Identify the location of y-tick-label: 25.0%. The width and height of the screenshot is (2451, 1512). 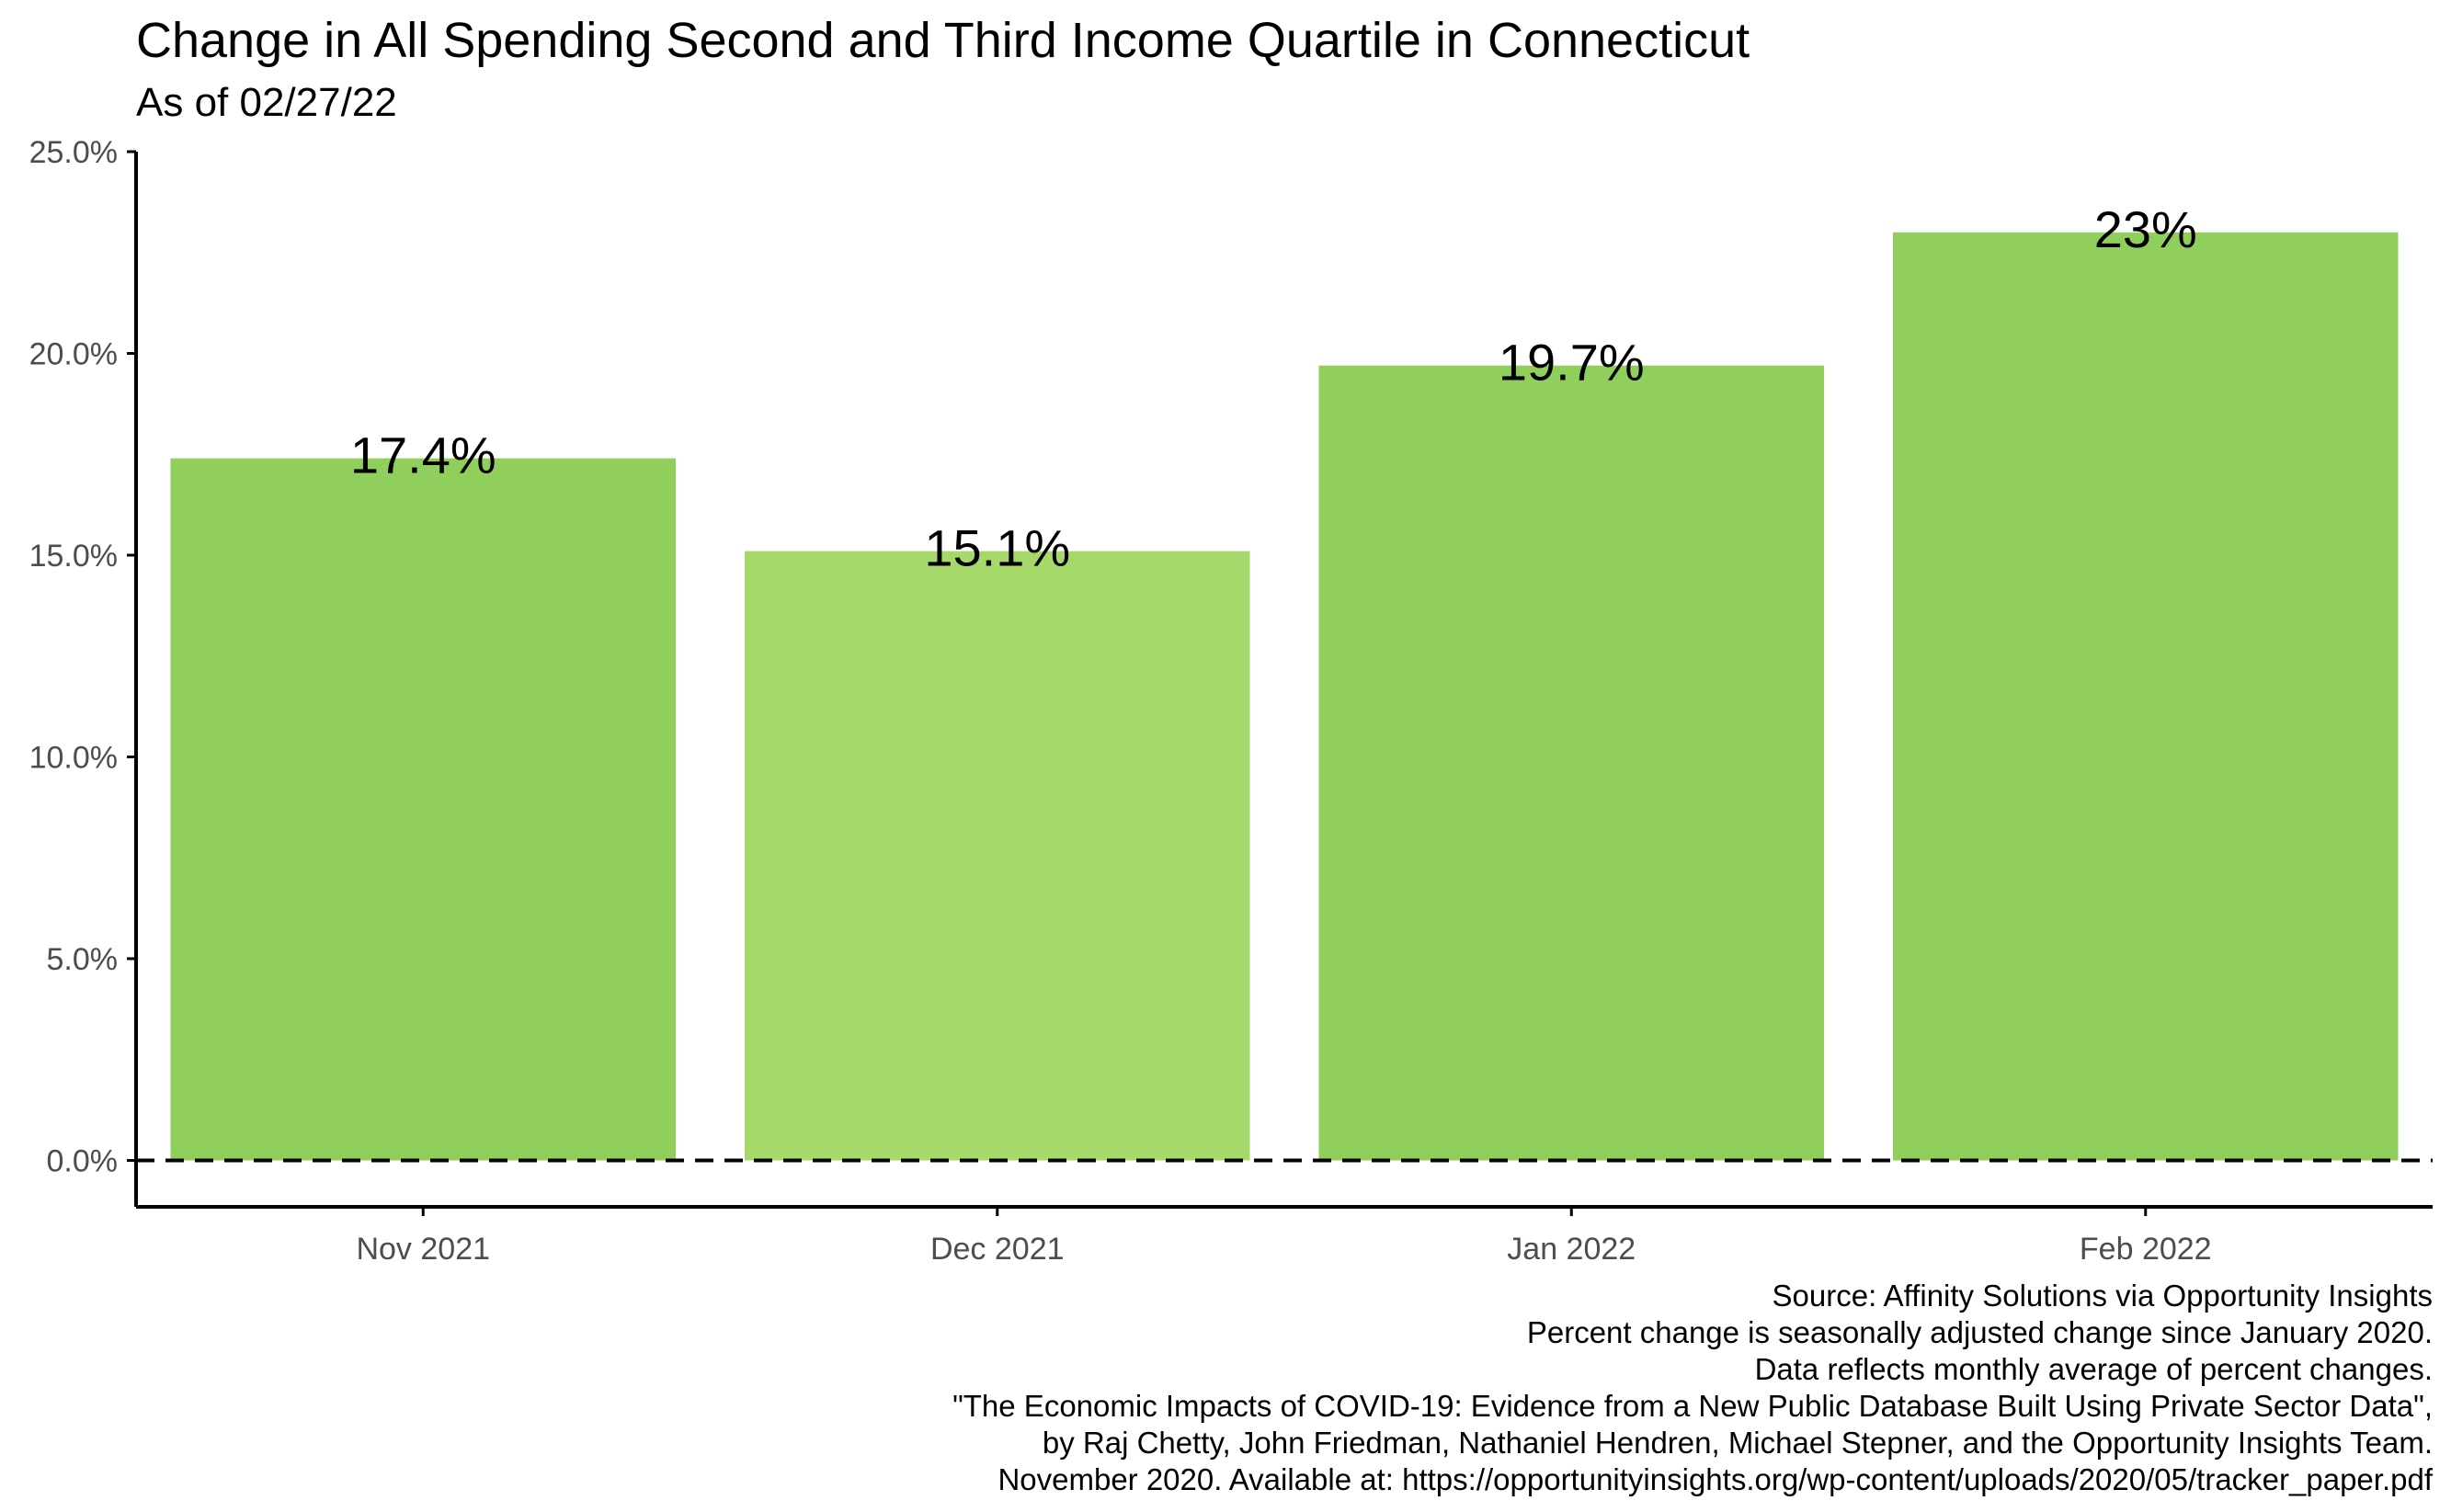
(73, 152).